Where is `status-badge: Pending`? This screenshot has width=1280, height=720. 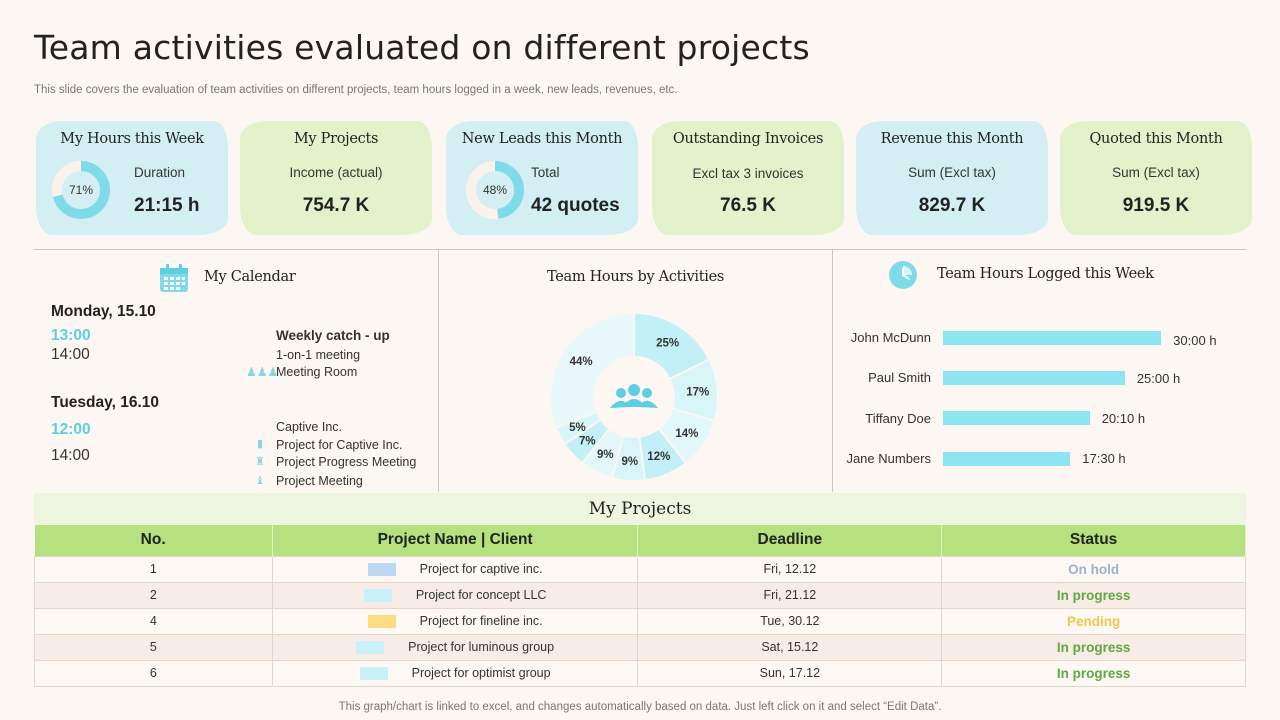
status-badge: Pending is located at coordinates (1093, 621).